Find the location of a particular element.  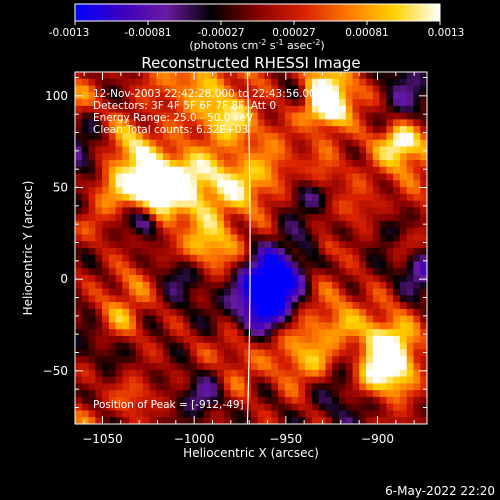

y-tick-label: 0 is located at coordinates (64, 279).